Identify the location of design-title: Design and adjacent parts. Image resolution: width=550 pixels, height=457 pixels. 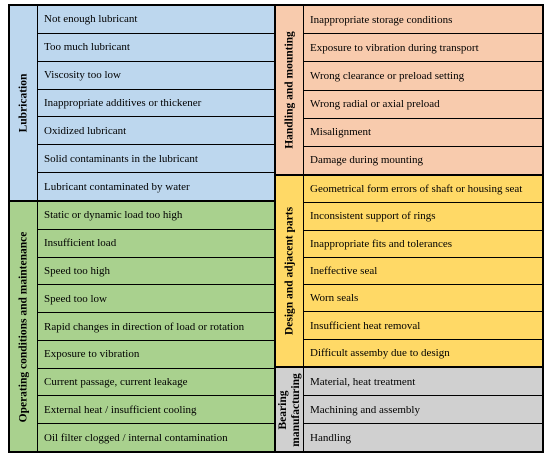
(289, 271).